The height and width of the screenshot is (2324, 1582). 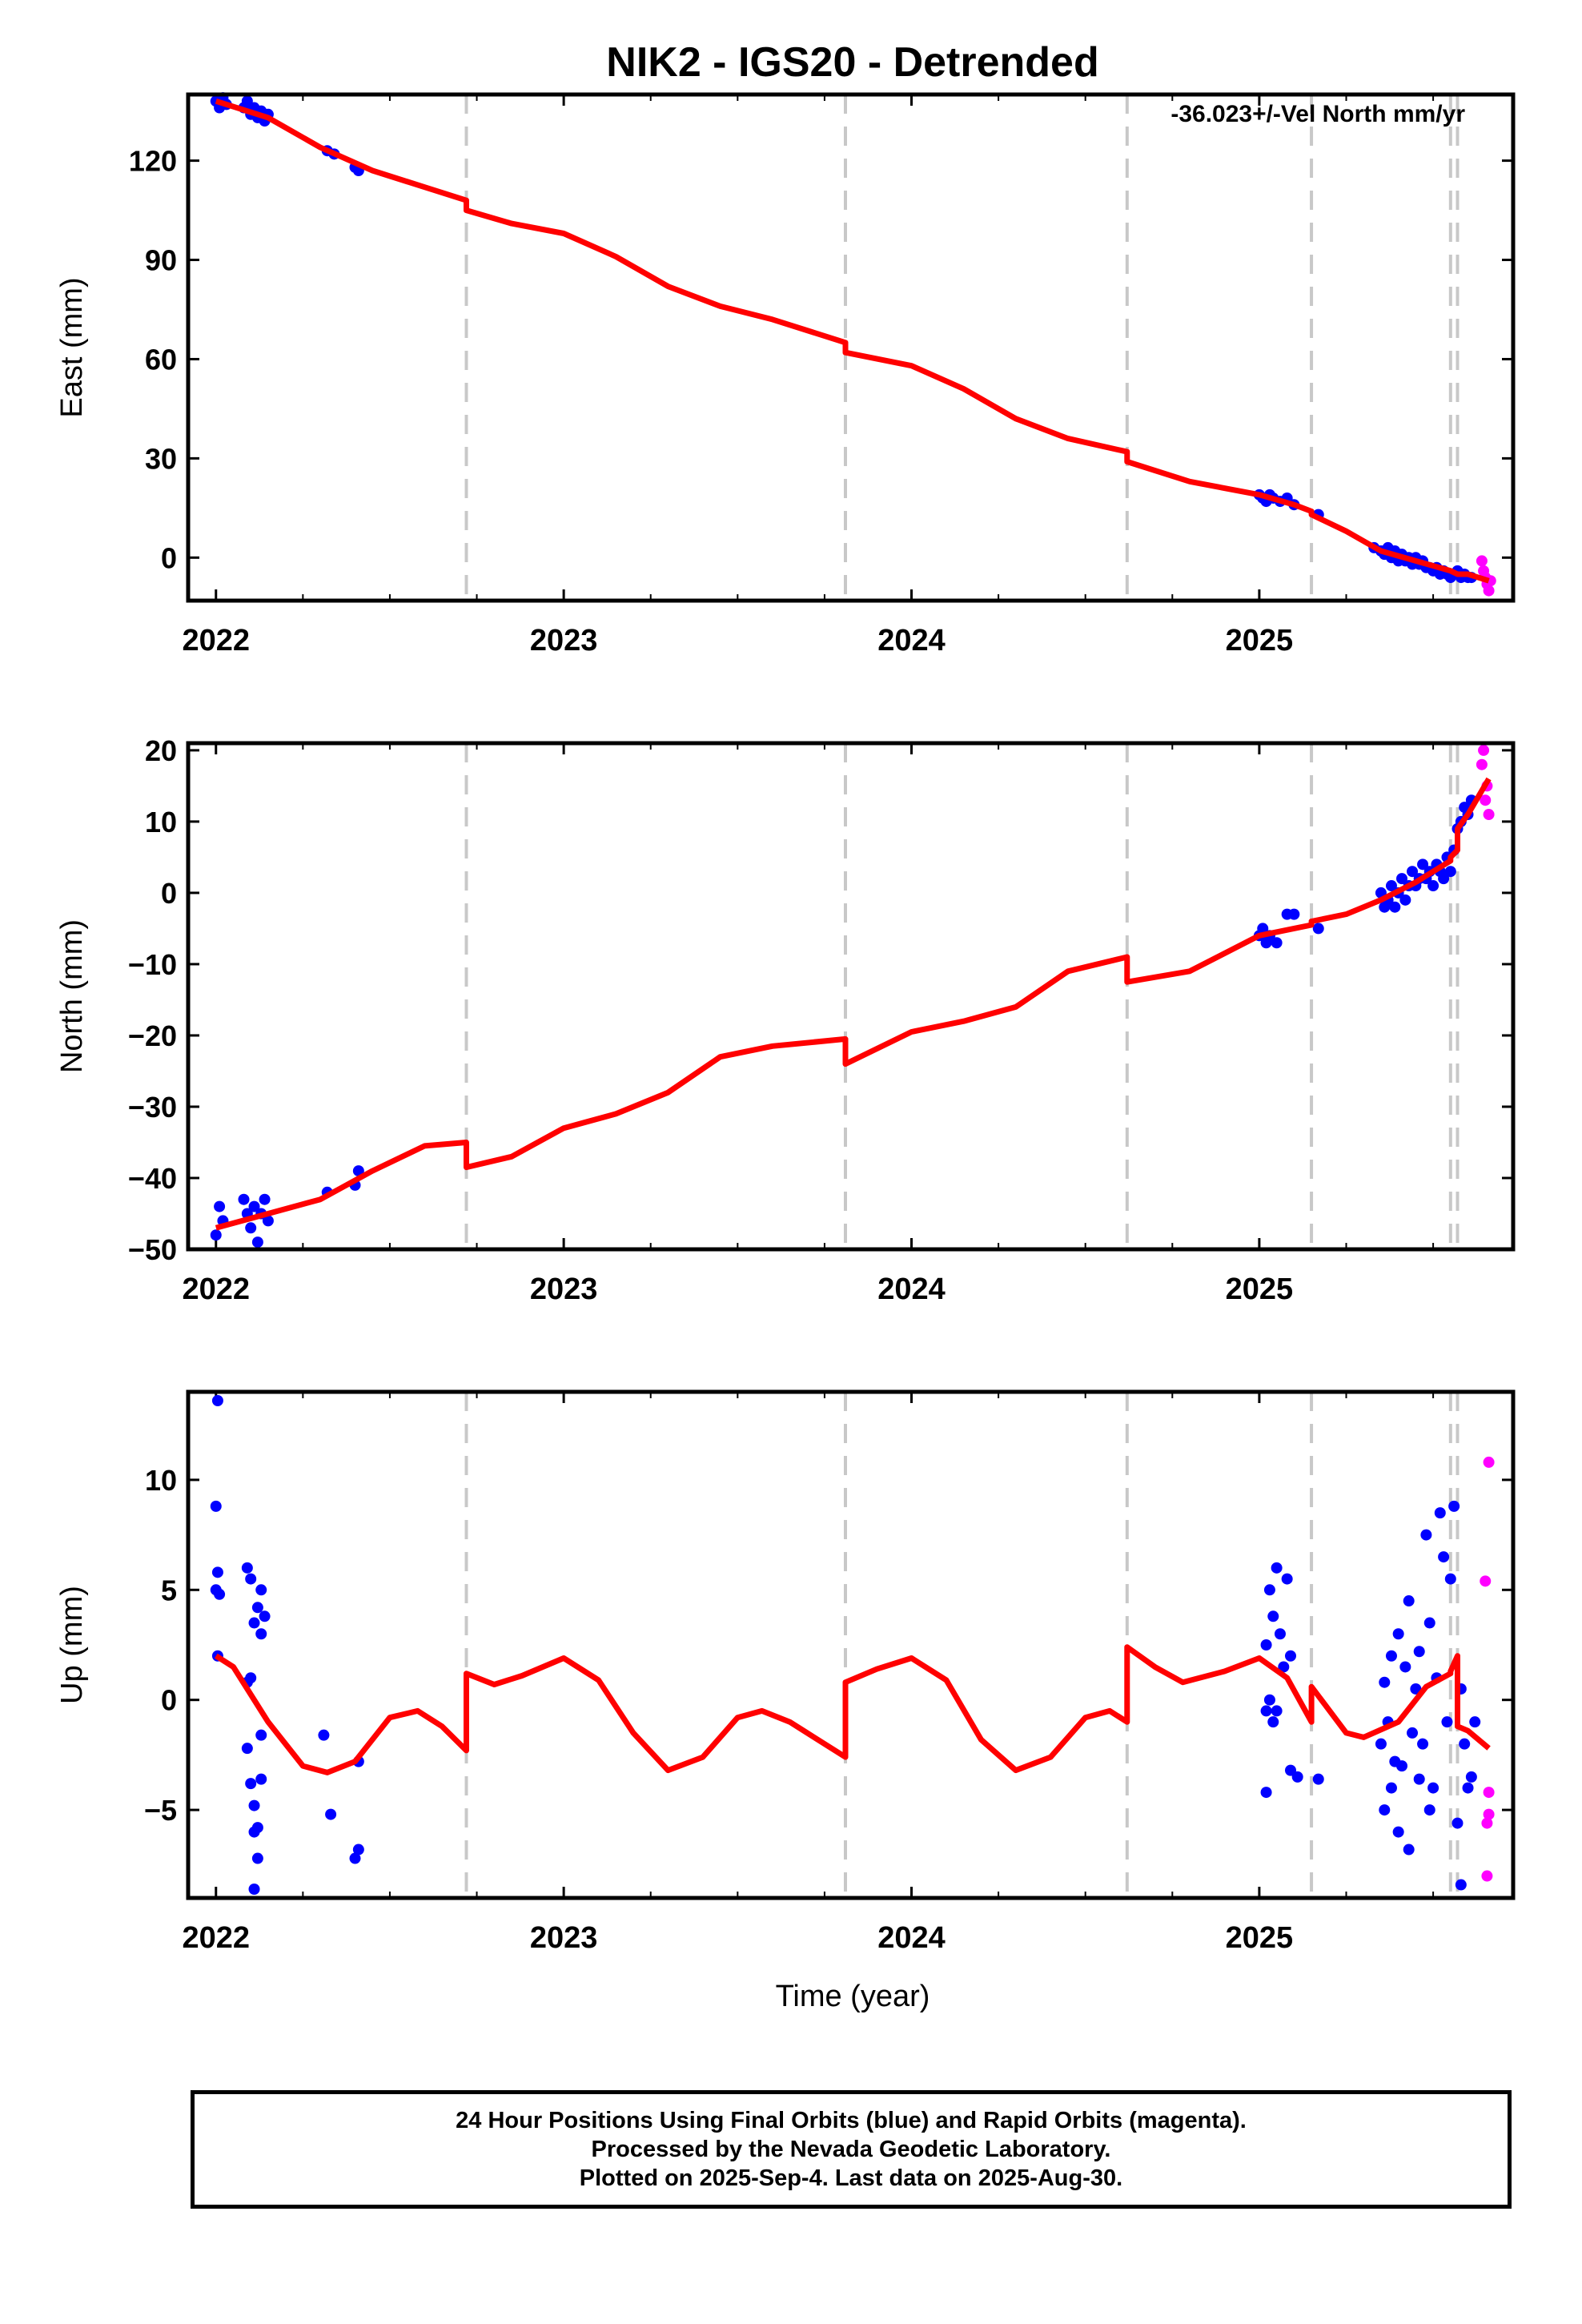 What do you see at coordinates (152, 1035) in the screenshot?
I see `y-tick-label: −20` at bounding box center [152, 1035].